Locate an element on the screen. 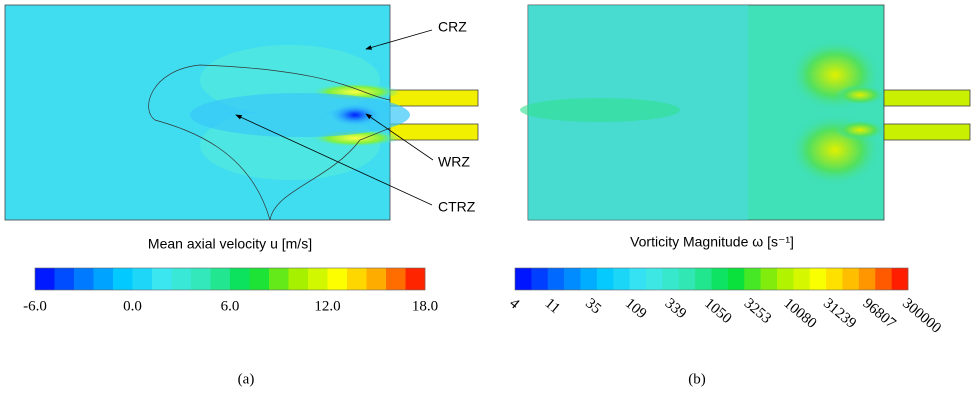 This screenshot has width=971, height=394. annotation: WRZ is located at coordinates (454, 162).